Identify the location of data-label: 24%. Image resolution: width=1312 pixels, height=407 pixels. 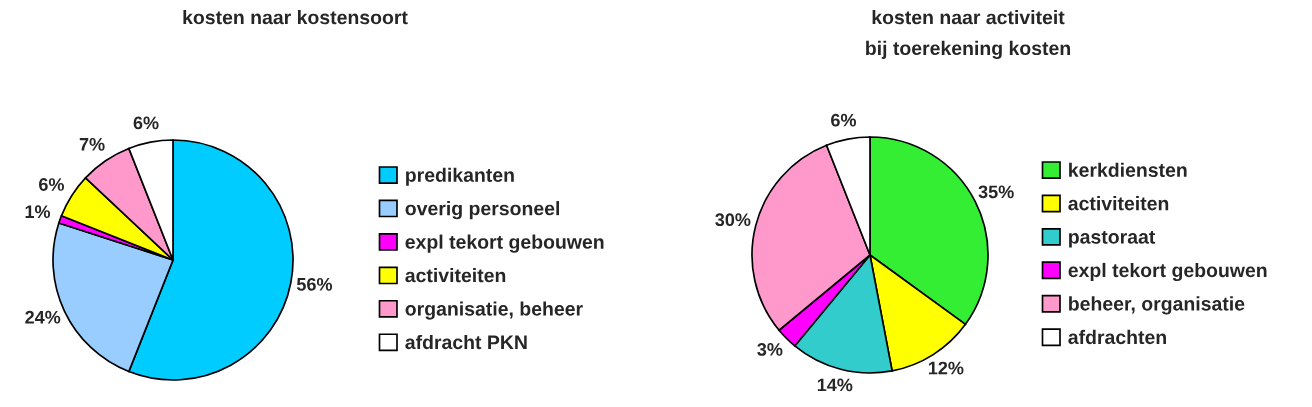
(43, 317).